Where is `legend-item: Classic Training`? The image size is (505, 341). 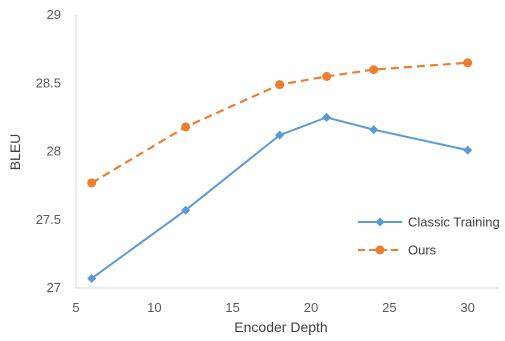 legend-item: Classic Training is located at coordinates (429, 222).